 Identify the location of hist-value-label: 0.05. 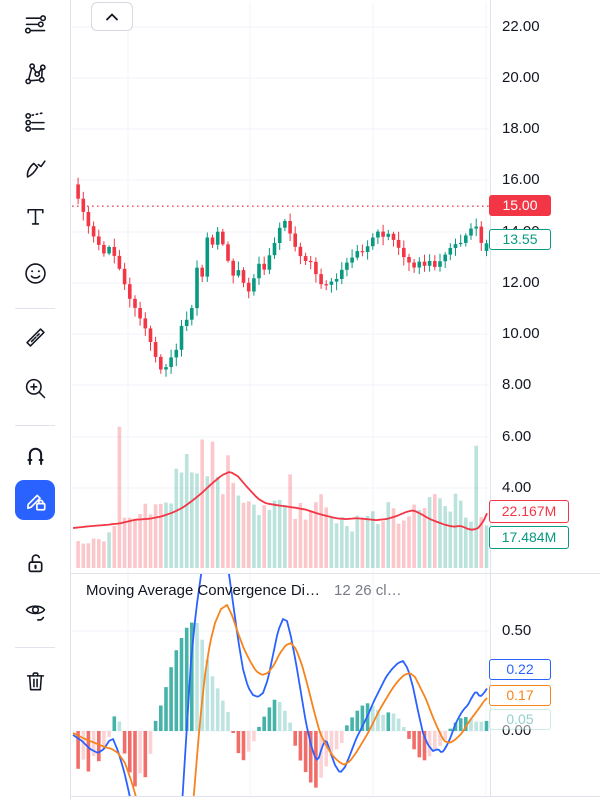
(520, 719).